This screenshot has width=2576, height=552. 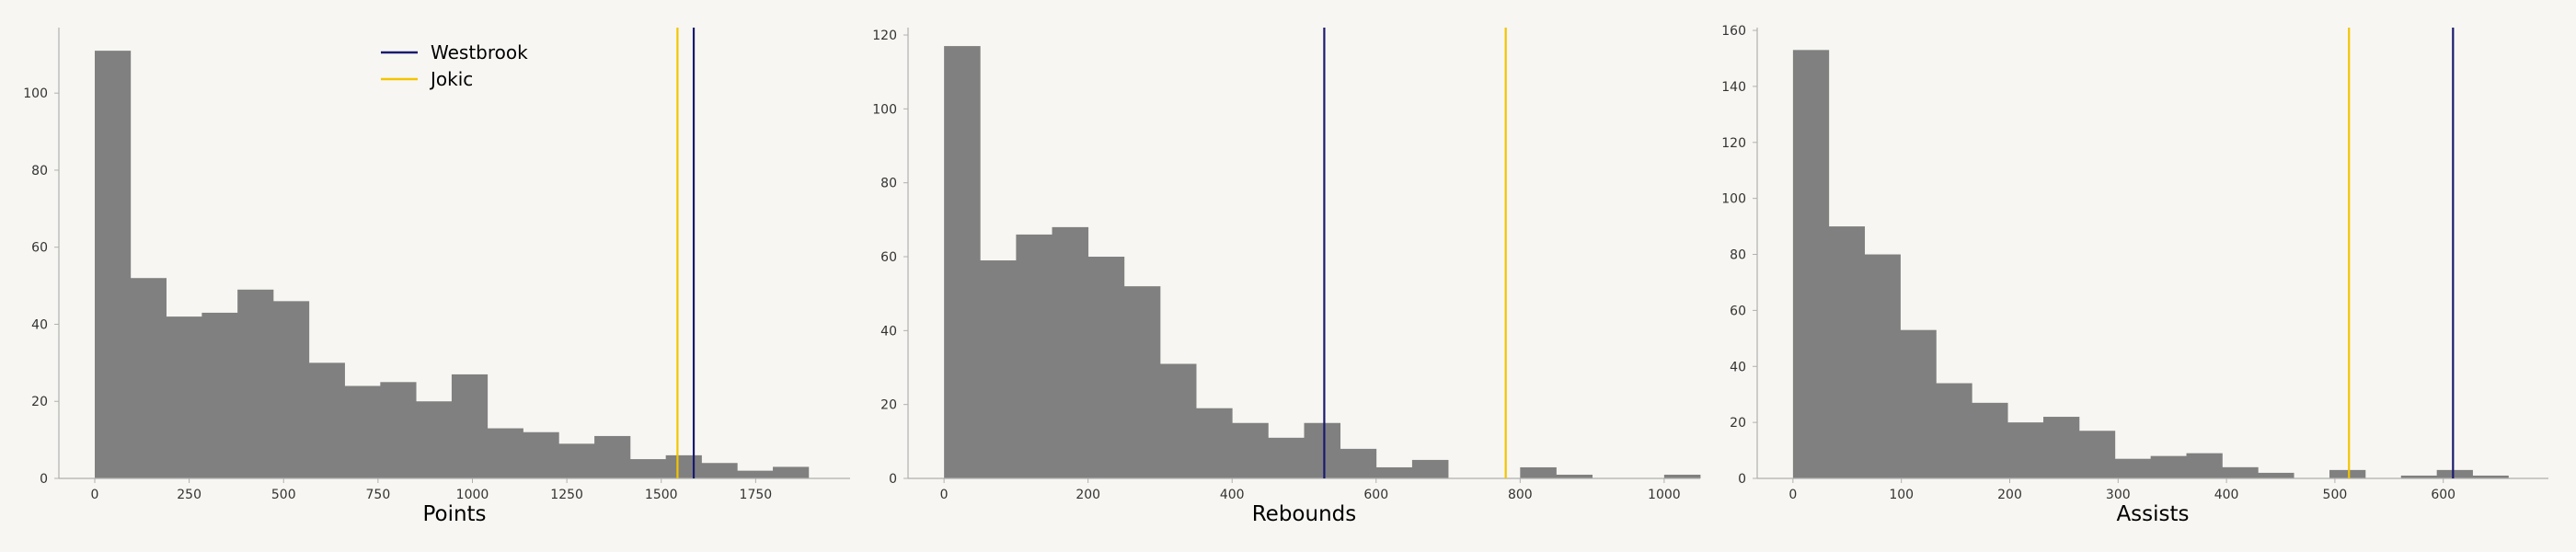 I want to click on points-y-tick-label-40: 40, so click(x=39, y=324).